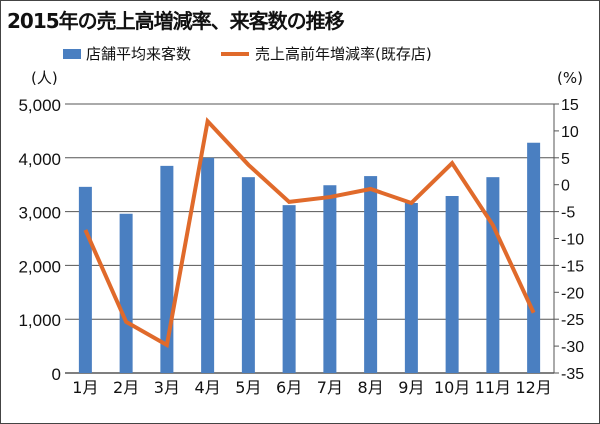 The image size is (600, 424). What do you see at coordinates (572, 240) in the screenshot?
I see `right-tick-label: -10` at bounding box center [572, 240].